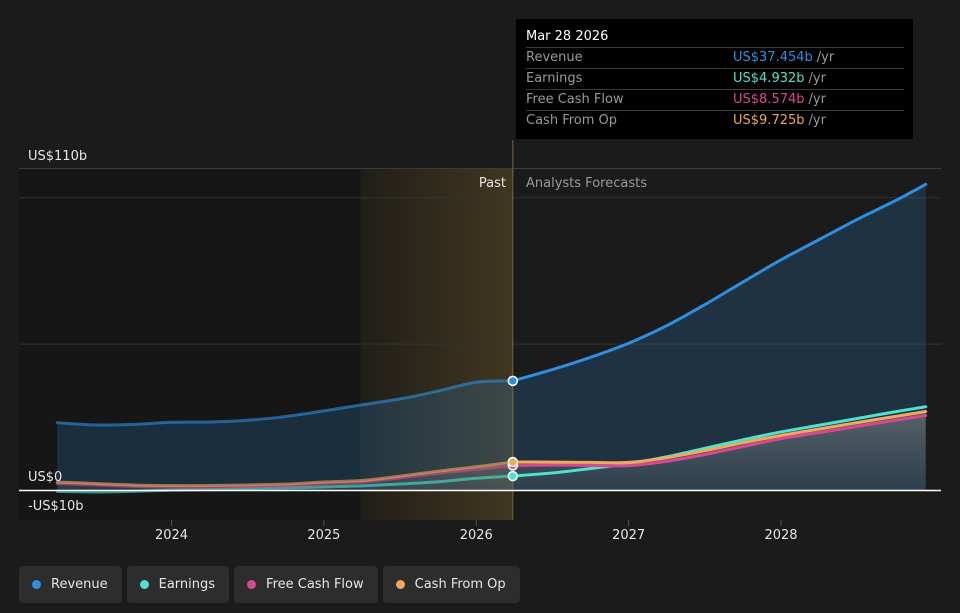 The width and height of the screenshot is (960, 613). I want to click on y-label-bottom: -US$10b, so click(56, 506).